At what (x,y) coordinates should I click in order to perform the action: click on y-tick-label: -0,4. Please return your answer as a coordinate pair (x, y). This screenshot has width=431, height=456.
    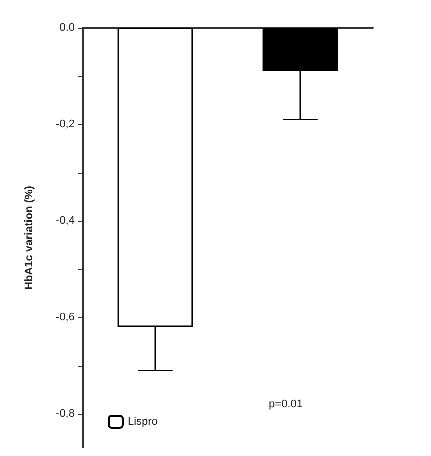
    Looking at the image, I should click on (65, 221).